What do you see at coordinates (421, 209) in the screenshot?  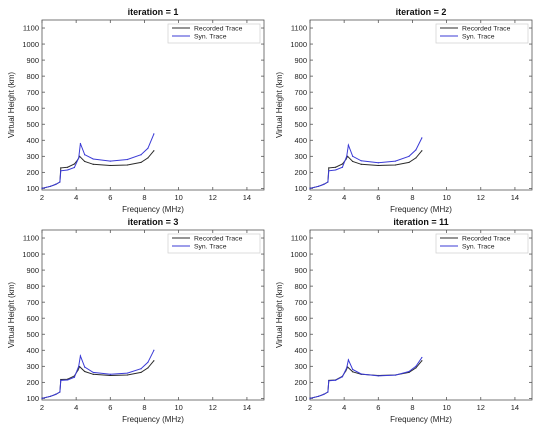 I see `x-axis-label: Frequency (MHz)` at bounding box center [421, 209].